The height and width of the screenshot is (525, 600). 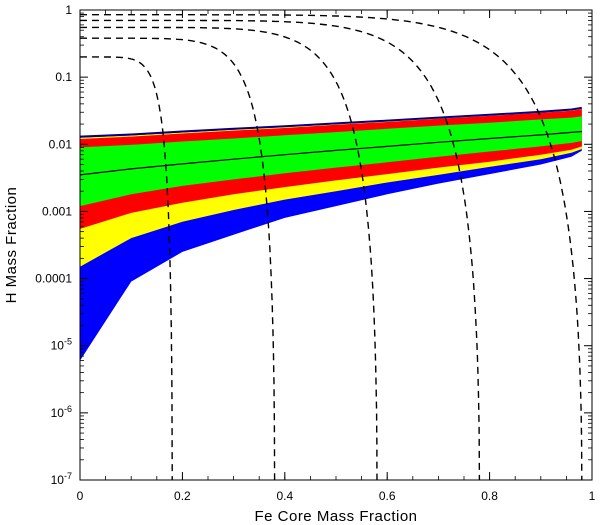 What do you see at coordinates (592, 496) in the screenshot?
I see `x-tick-label-5: 1` at bounding box center [592, 496].